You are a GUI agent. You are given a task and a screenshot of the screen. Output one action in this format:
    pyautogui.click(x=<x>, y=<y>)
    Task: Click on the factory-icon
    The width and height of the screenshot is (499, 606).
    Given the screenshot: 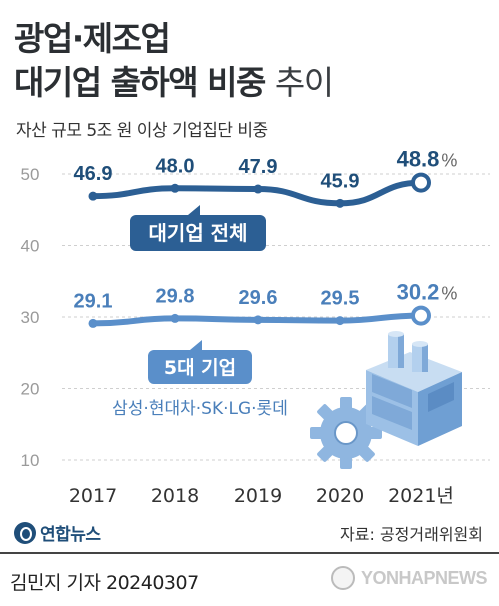 What is the action you would take?
    pyautogui.click(x=414, y=388)
    